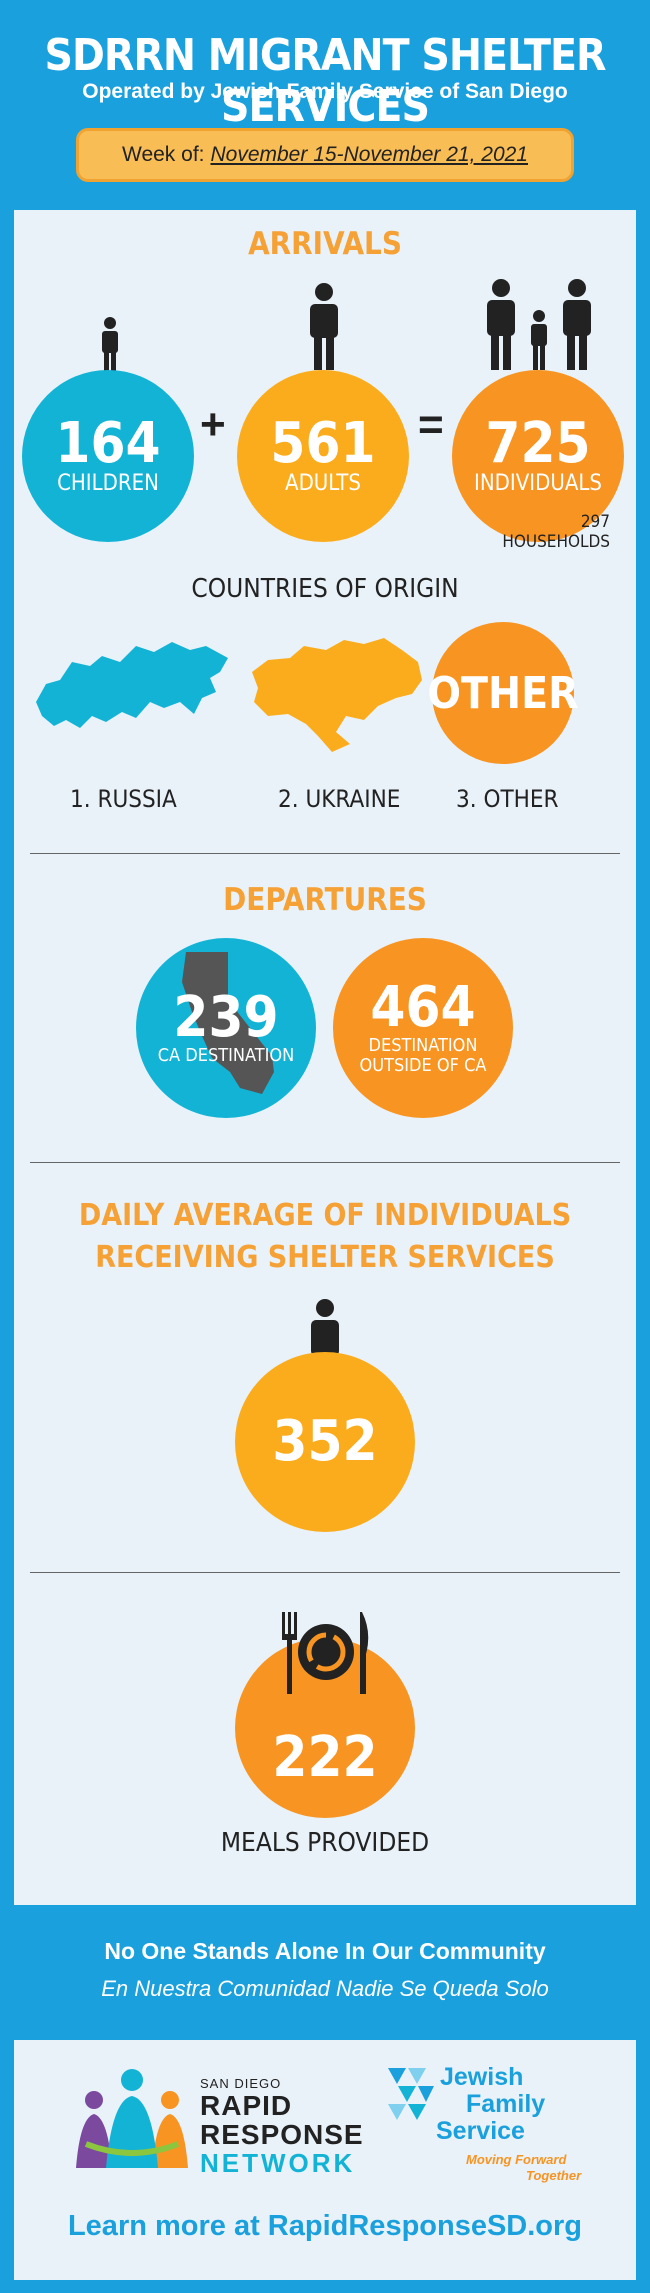  What do you see at coordinates (278, 2163) in the screenshot?
I see `sdrrn-network: NETWORK` at bounding box center [278, 2163].